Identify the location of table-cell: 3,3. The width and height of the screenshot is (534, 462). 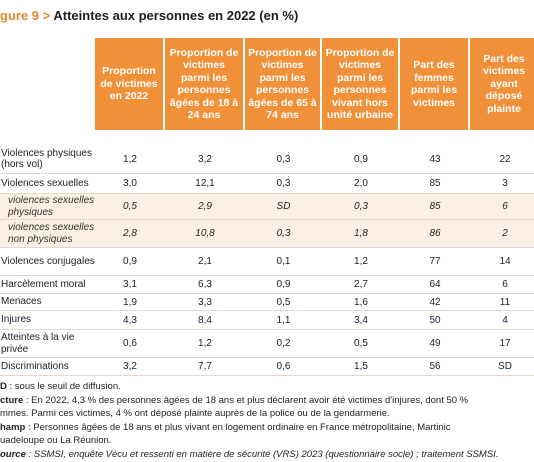
(205, 302).